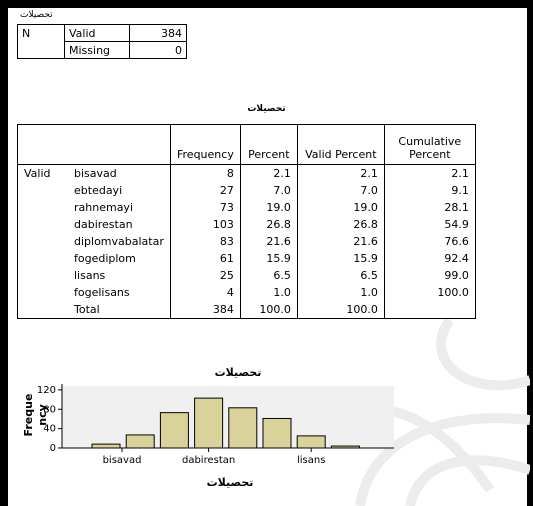 The image size is (533, 506). I want to click on group-label: Valid, so click(42, 173).